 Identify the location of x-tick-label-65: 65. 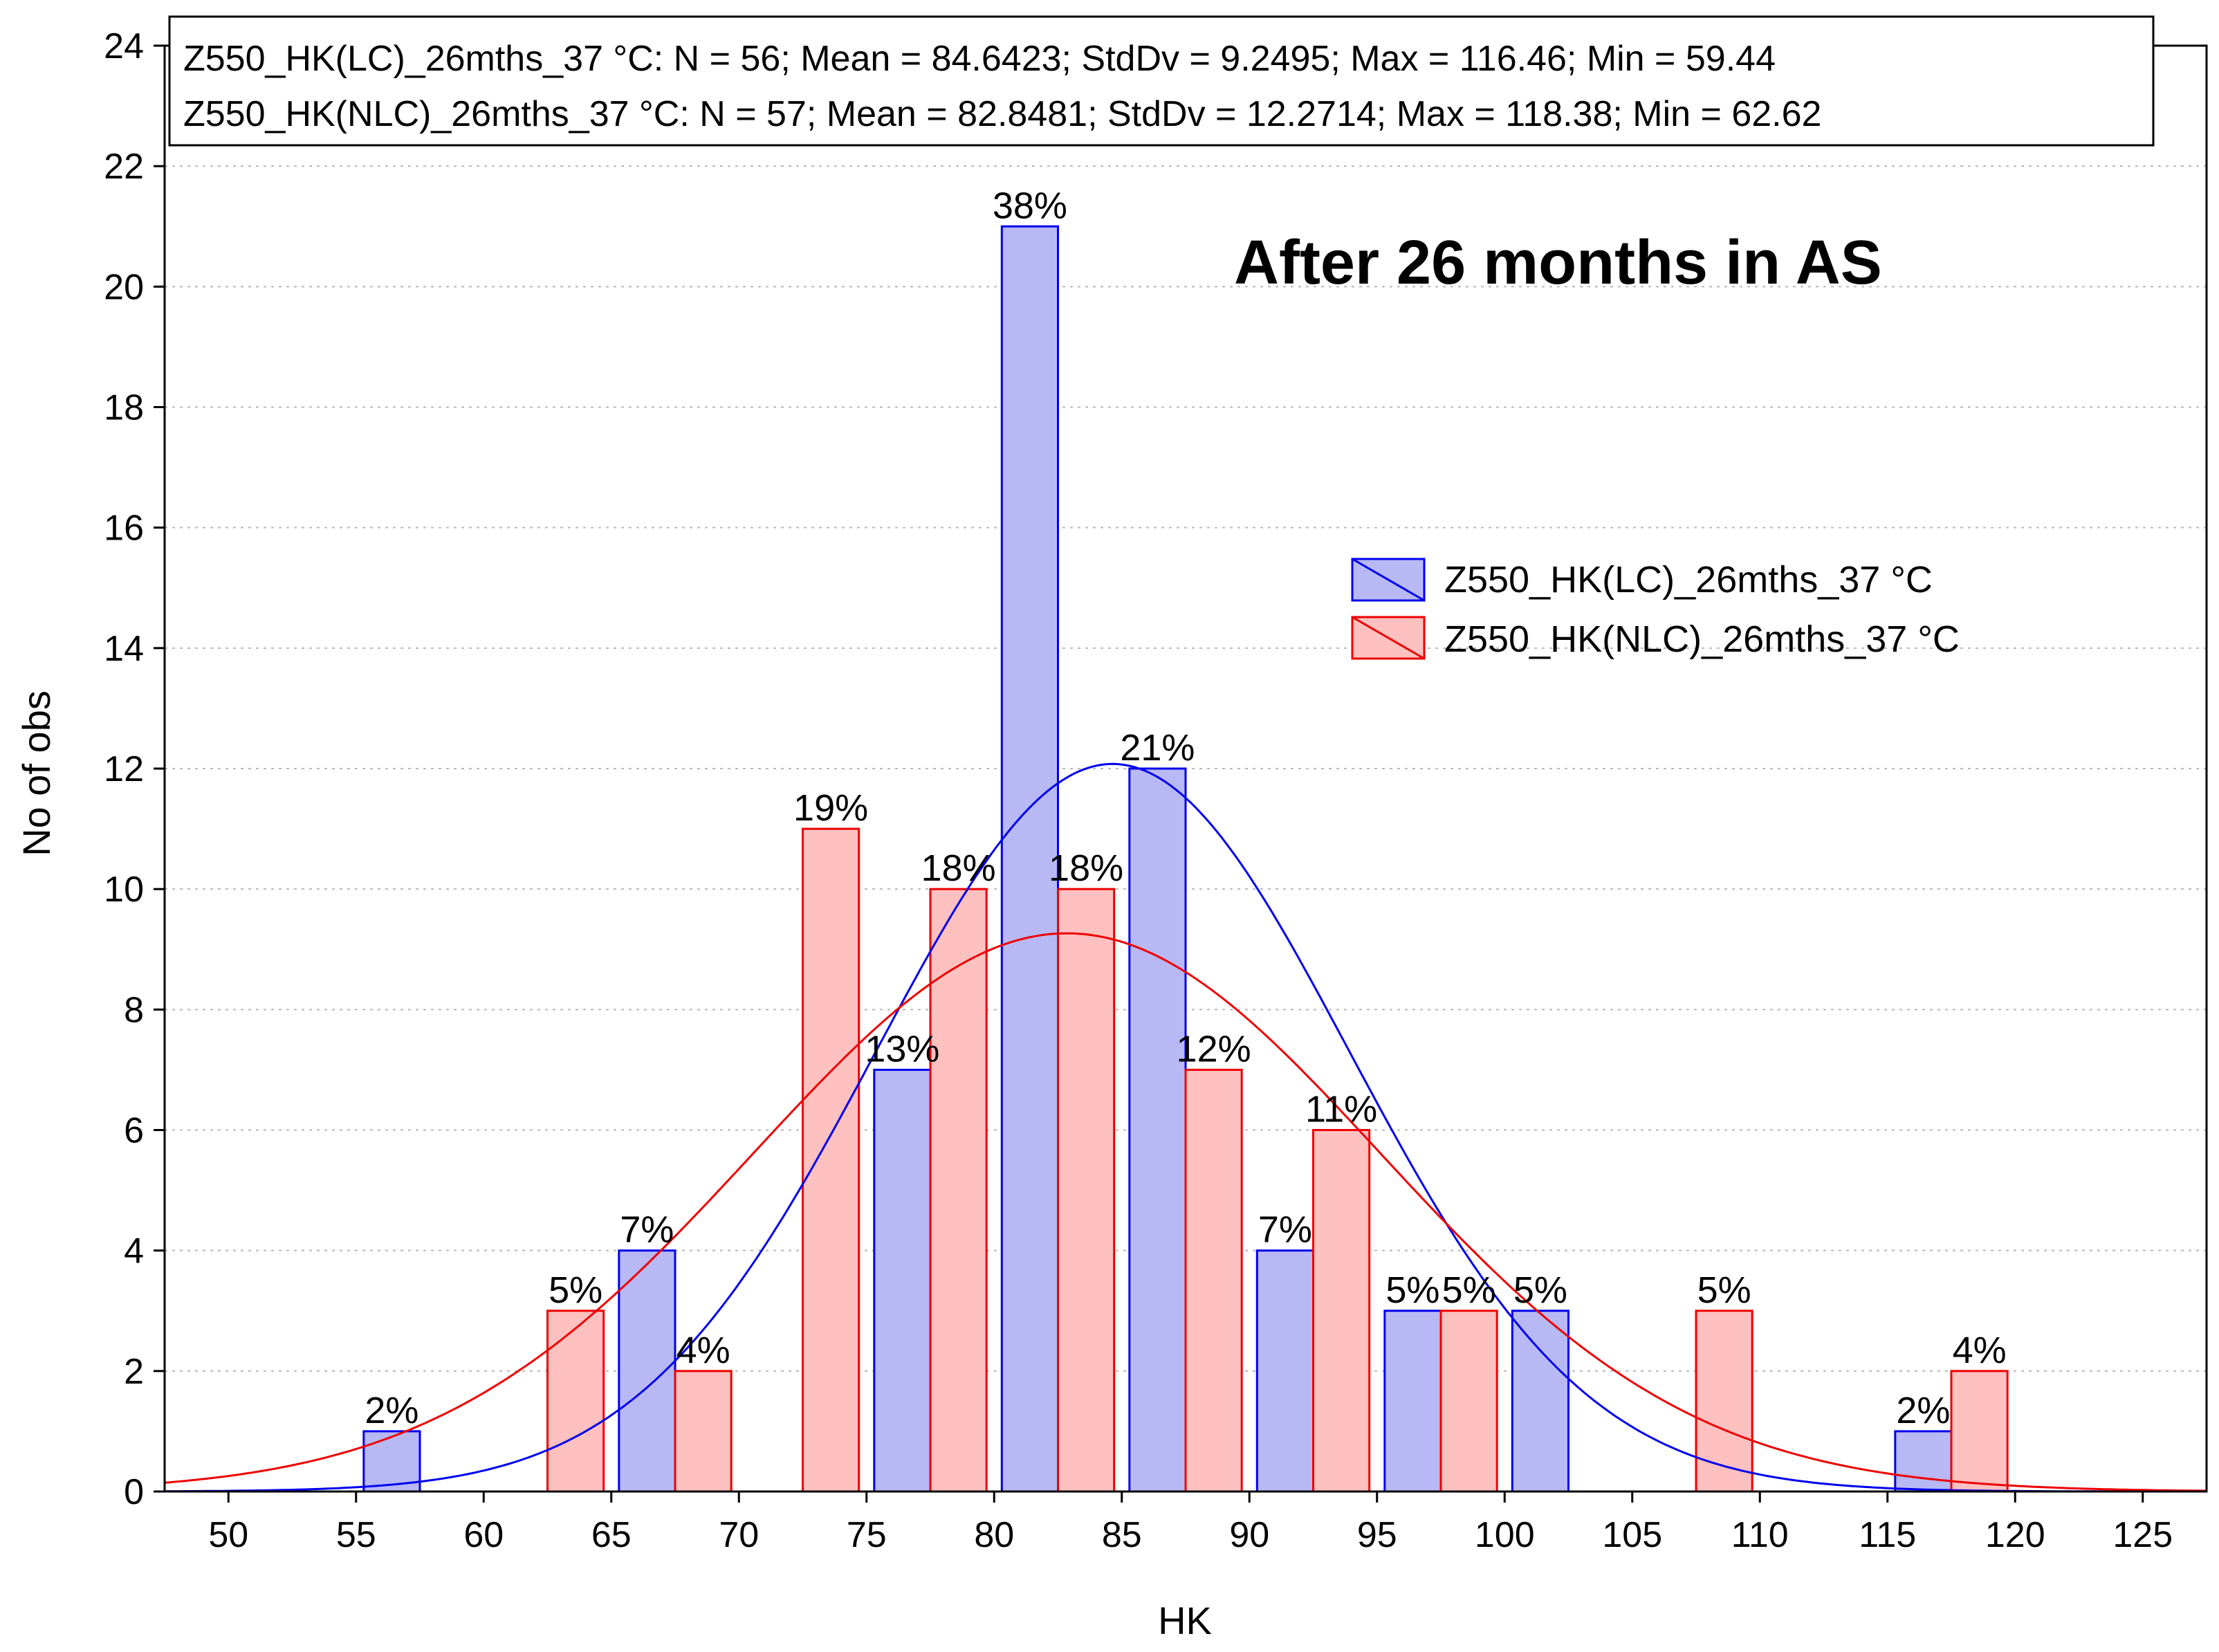
(611, 1535).